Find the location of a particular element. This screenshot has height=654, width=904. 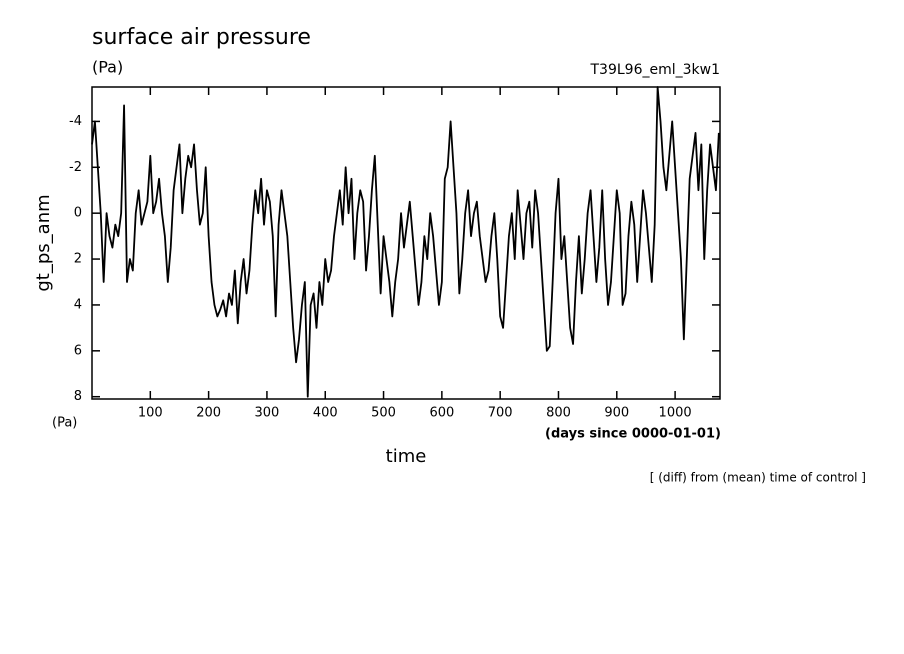

x-unit: (days since 0000-01-01) is located at coordinates (633, 434).